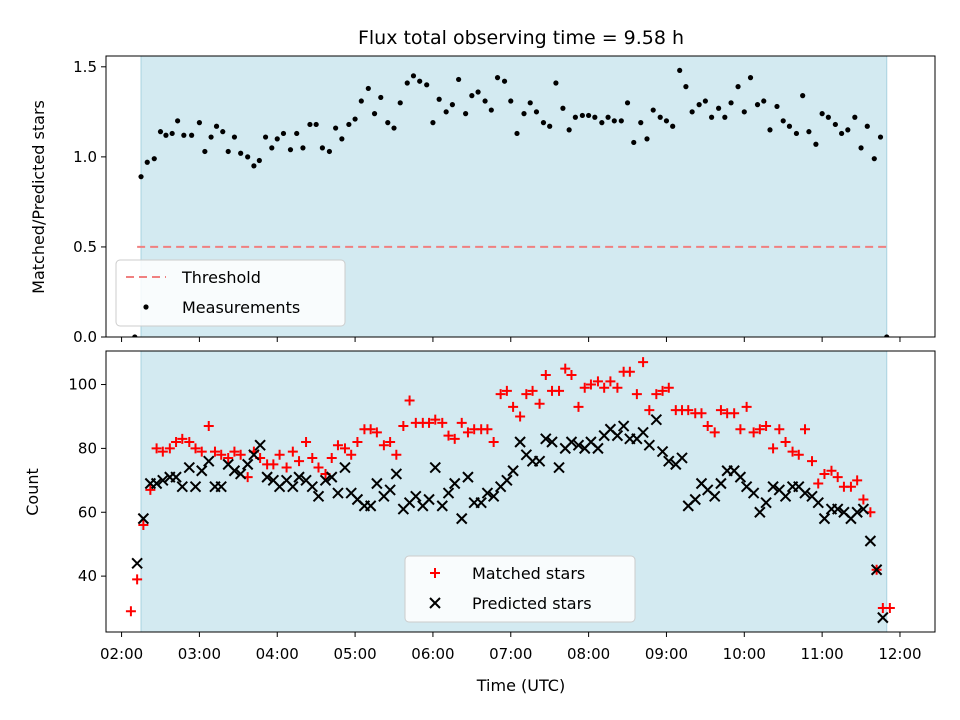 This screenshot has width=960, height=720. Describe the element at coordinates (85, 157) in the screenshot. I see `y-tick-label: 1.0` at that location.